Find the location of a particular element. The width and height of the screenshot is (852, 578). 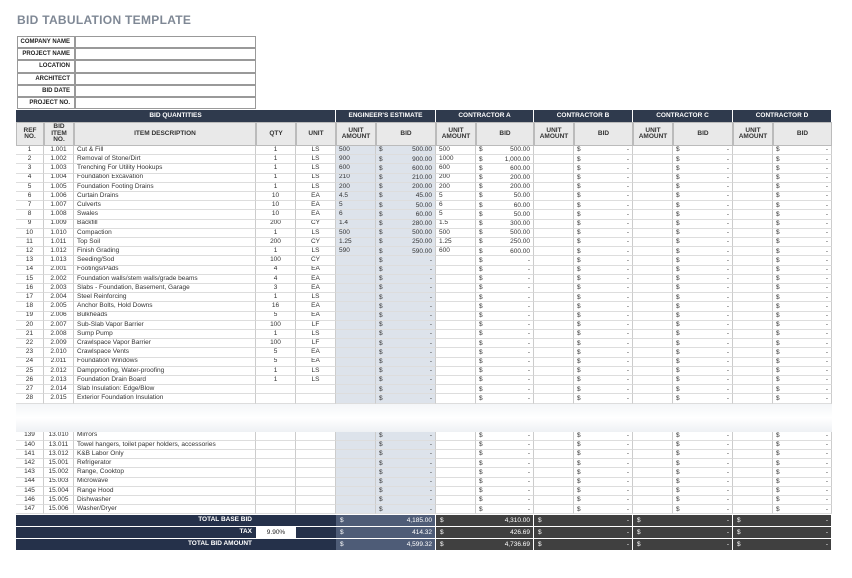

total-value: 4,599.32 is located at coordinates (419, 544).